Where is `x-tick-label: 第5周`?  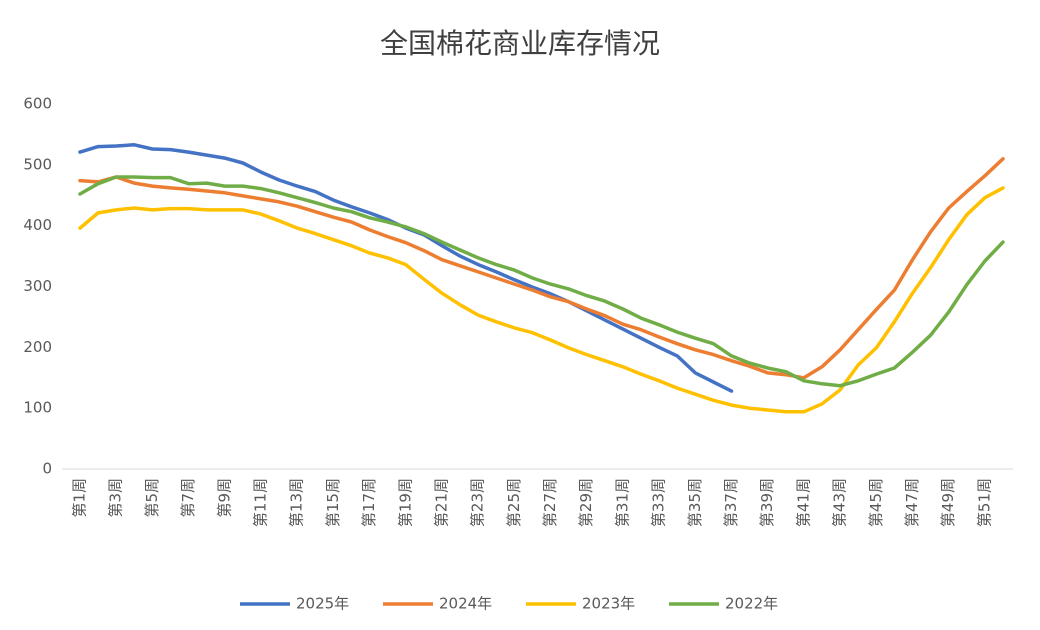
x-tick-label: 第5周 is located at coordinates (152, 498).